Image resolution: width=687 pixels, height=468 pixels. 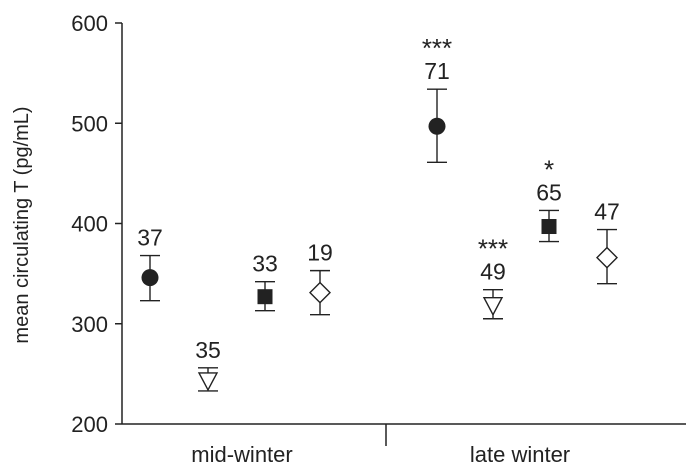 What do you see at coordinates (22, 224) in the screenshot?
I see `y-axis-title: mean circulating T (pg/mL)` at bounding box center [22, 224].